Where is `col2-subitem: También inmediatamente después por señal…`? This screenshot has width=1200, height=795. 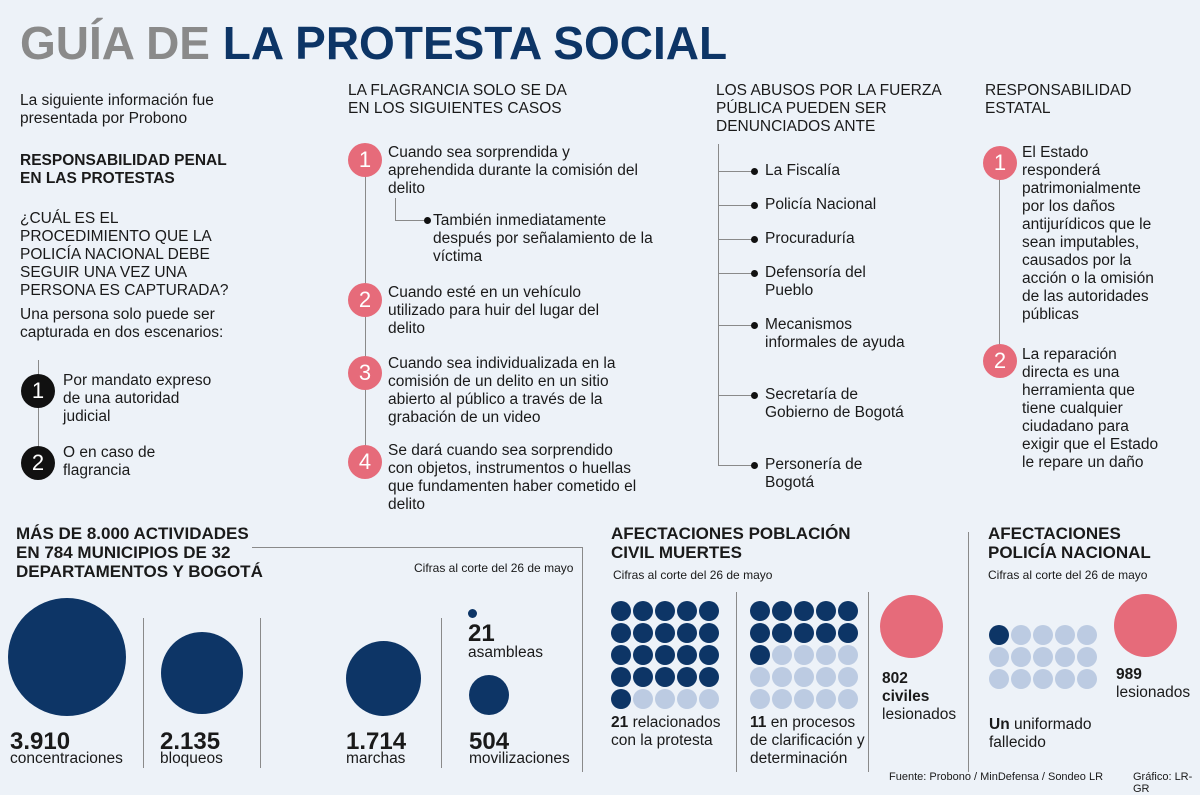
col2-subitem: También inmediatamente después por señal… is located at coordinates (543, 238).